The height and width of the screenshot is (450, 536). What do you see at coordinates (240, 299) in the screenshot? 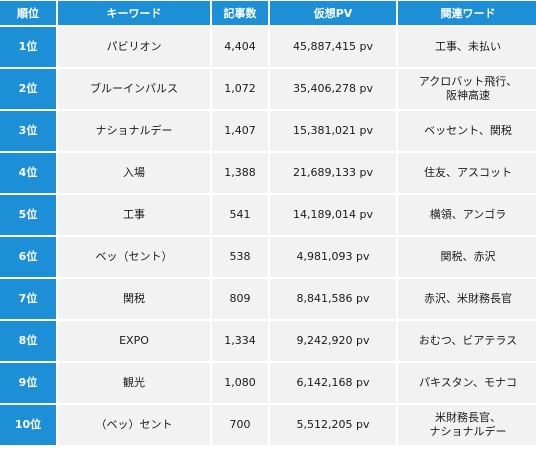
I see `articles-cell: 809` at bounding box center [240, 299].